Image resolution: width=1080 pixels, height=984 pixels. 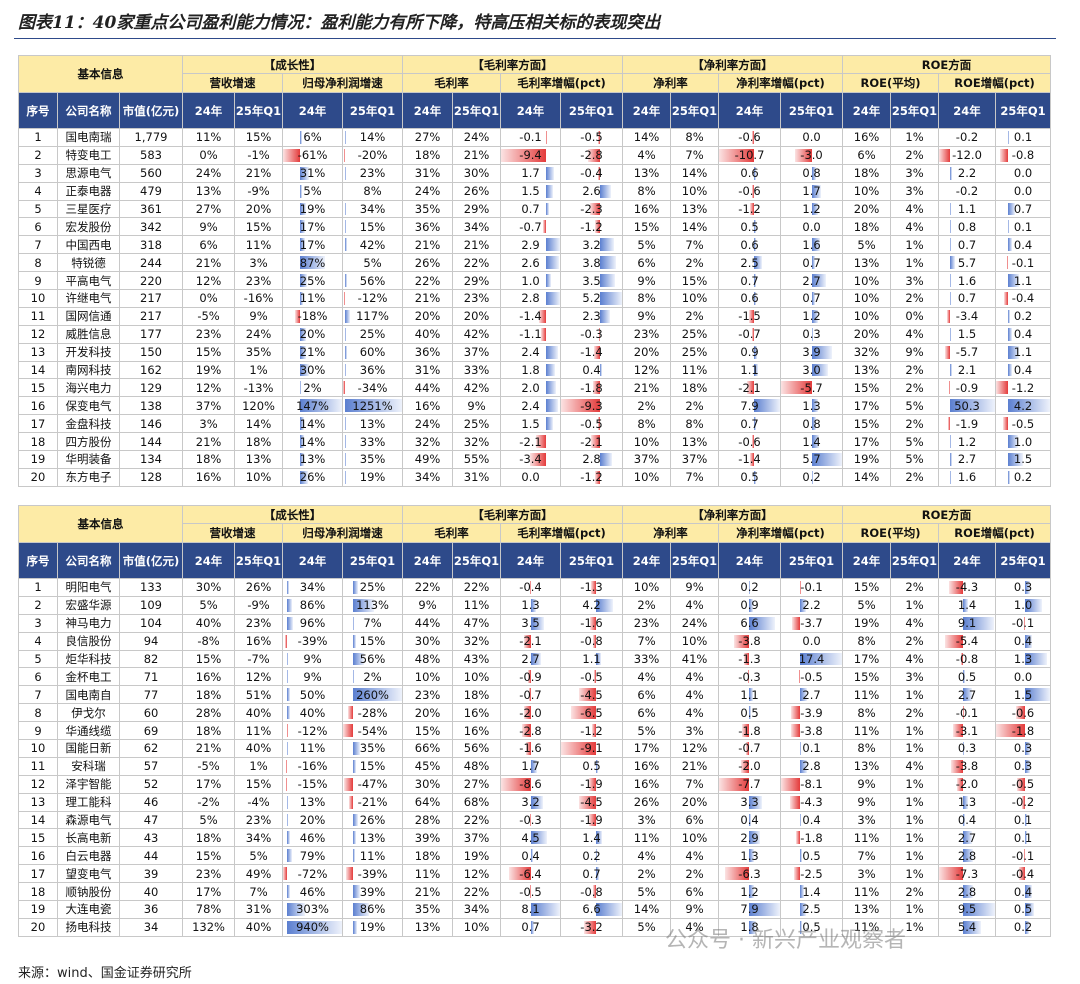 What do you see at coordinates (812, 209) in the screenshot?
I see `cell: 1.2` at bounding box center [812, 209].